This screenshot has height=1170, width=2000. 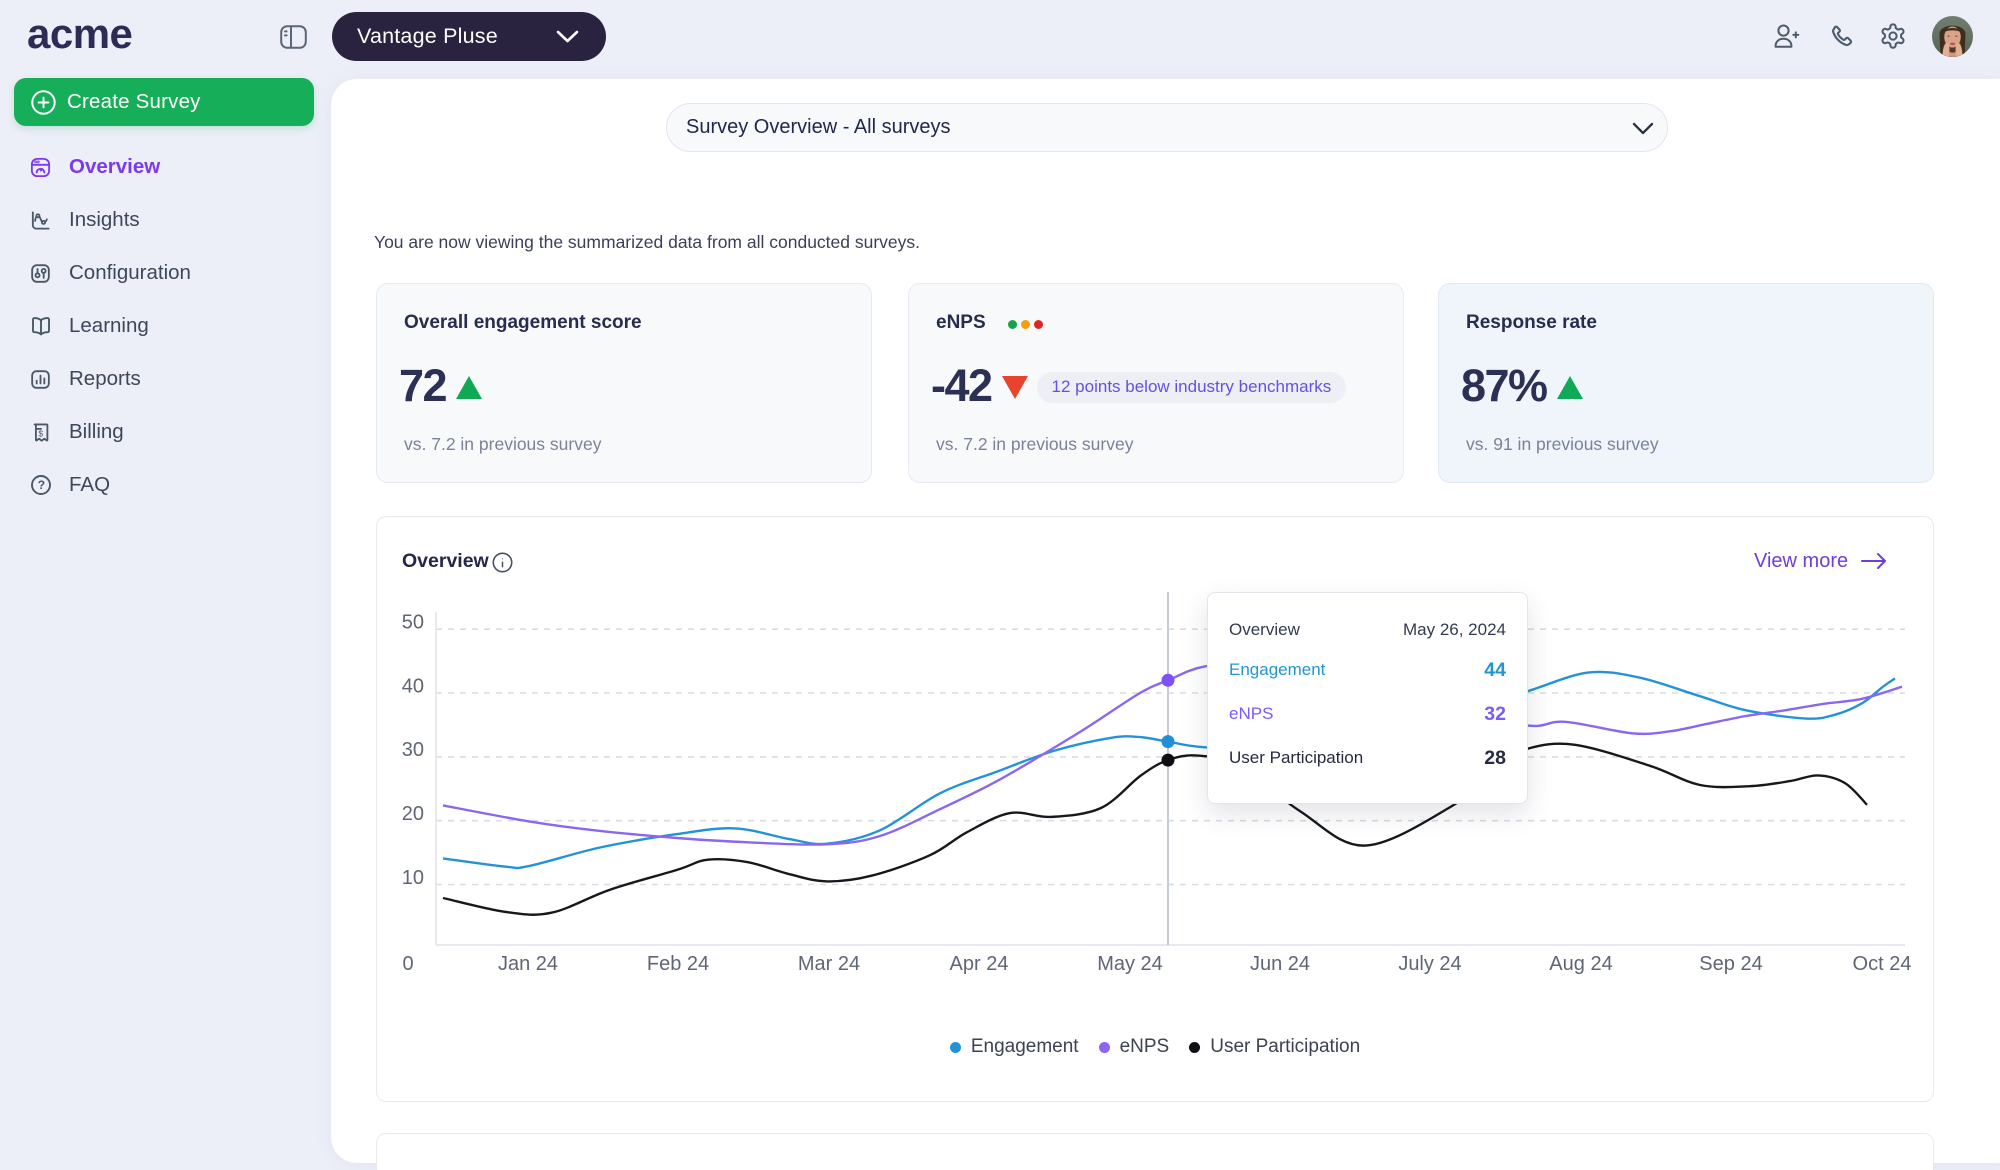 I want to click on svg-text: 30, so click(x=413, y=750).